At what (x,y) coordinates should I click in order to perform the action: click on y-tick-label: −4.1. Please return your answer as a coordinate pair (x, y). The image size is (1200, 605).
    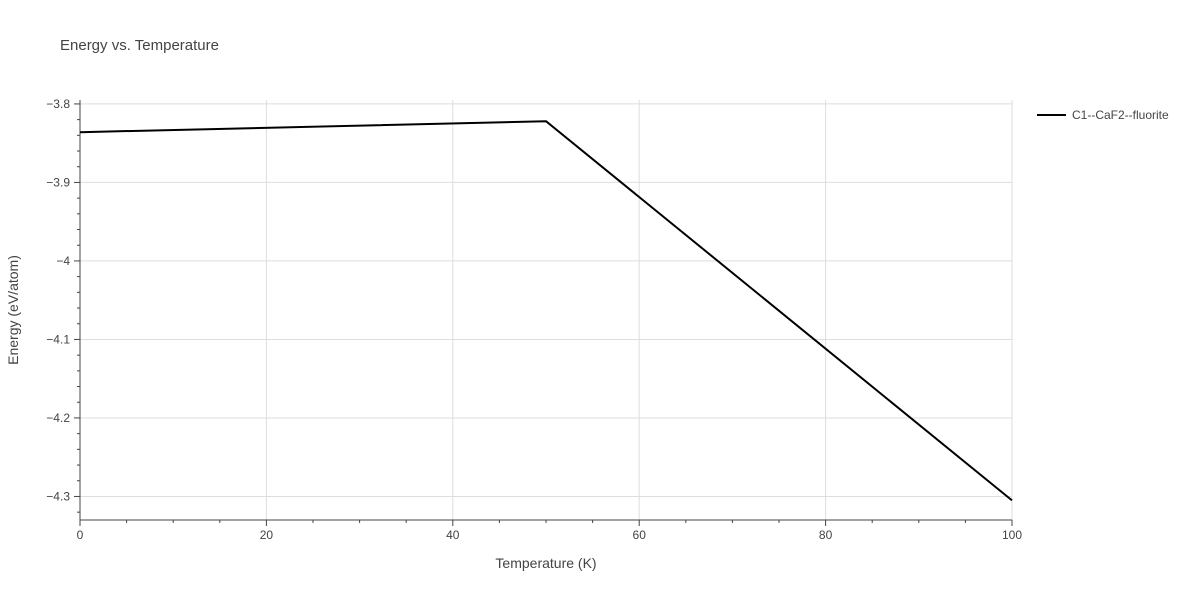
    Looking at the image, I should click on (58, 339).